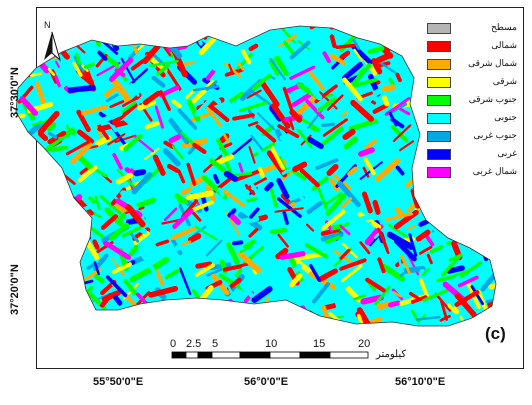 The height and width of the screenshot is (405, 532). Describe the element at coordinates (173, 344) in the screenshot. I see `scale-tick-label: 0` at that location.